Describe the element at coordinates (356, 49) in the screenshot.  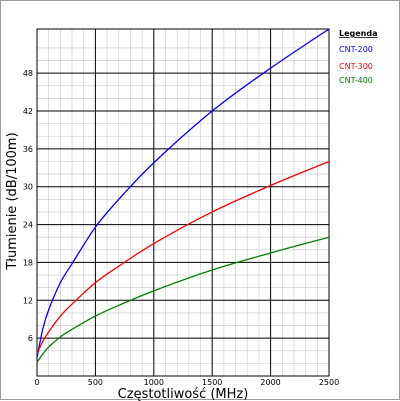
I see `legend-entry-cnt-200: CNT-200` at that location.